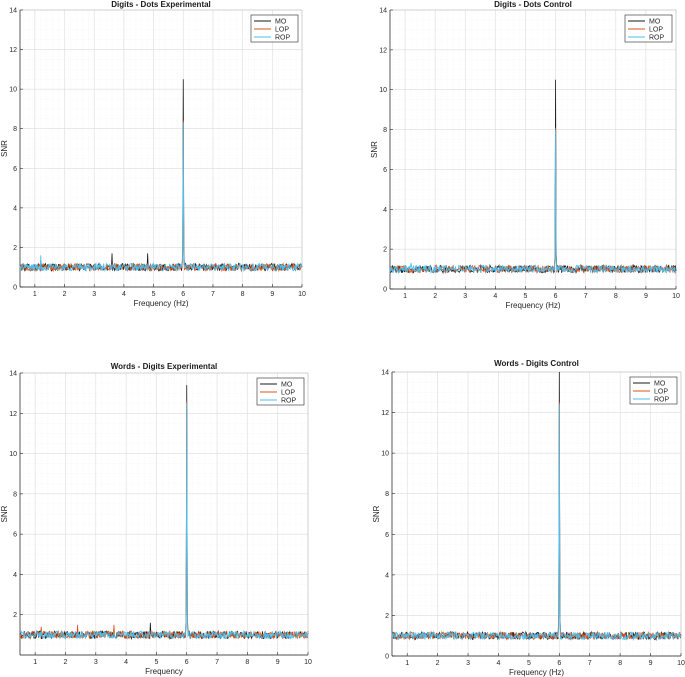 Image resolution: width=685 pixels, height=677 pixels. Describe the element at coordinates (536, 363) in the screenshot. I see `chart-title: Words - Digits Control` at that location.